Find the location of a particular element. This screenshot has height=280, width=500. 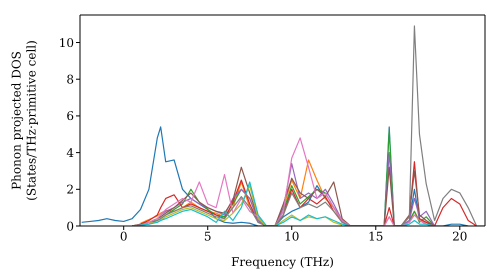

x-tick-label: 15 is located at coordinates (376, 237).